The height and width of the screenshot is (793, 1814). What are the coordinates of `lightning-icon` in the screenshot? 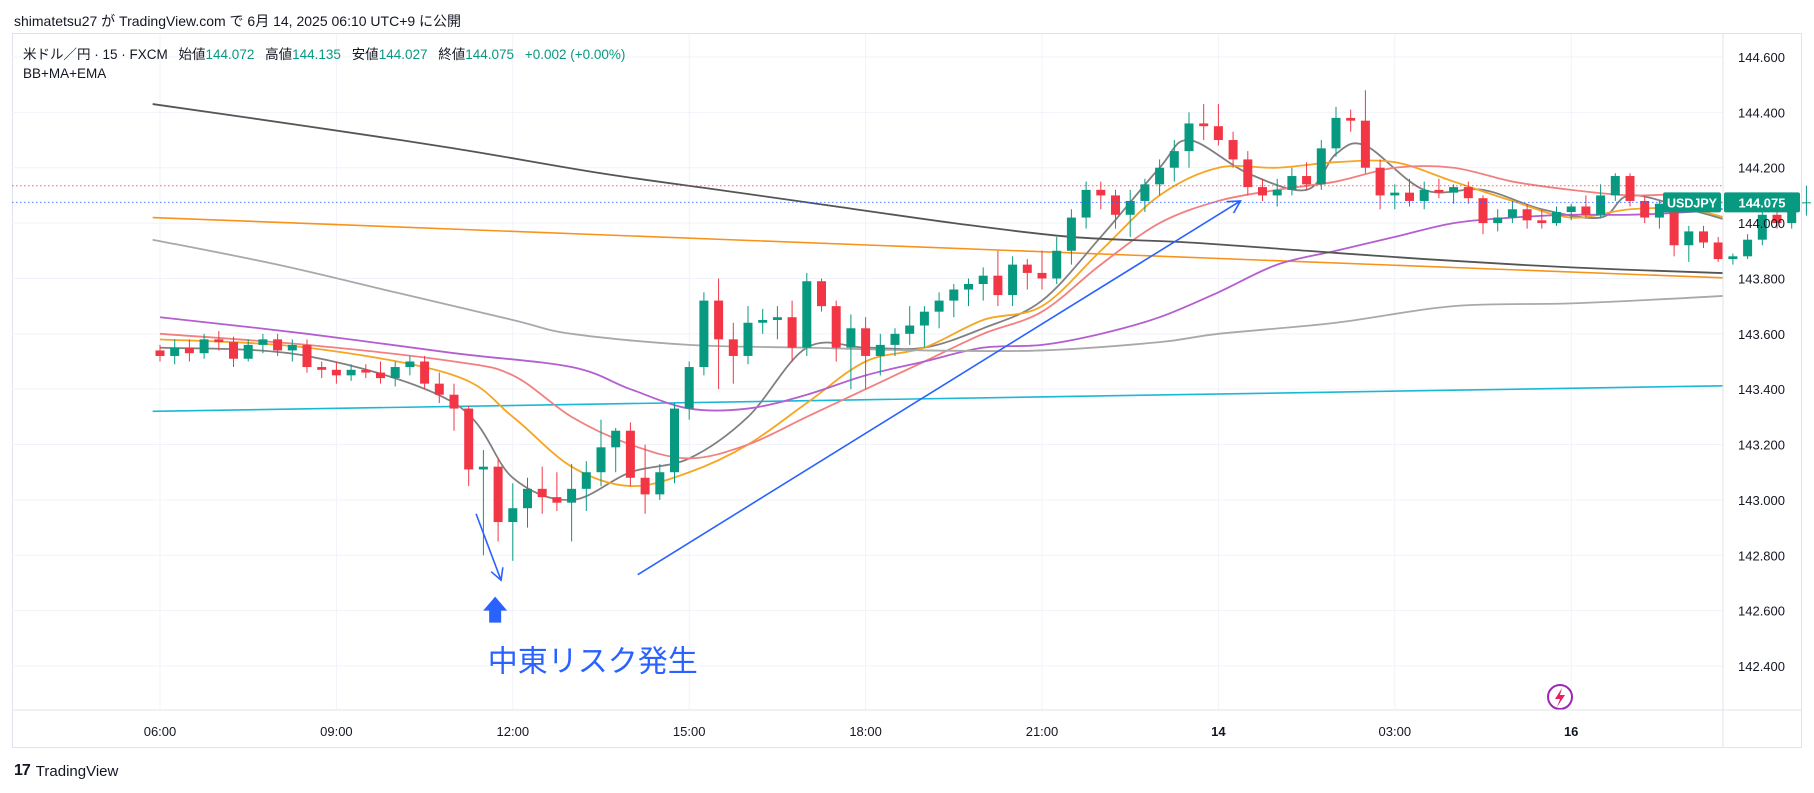 It's located at (1560, 697).